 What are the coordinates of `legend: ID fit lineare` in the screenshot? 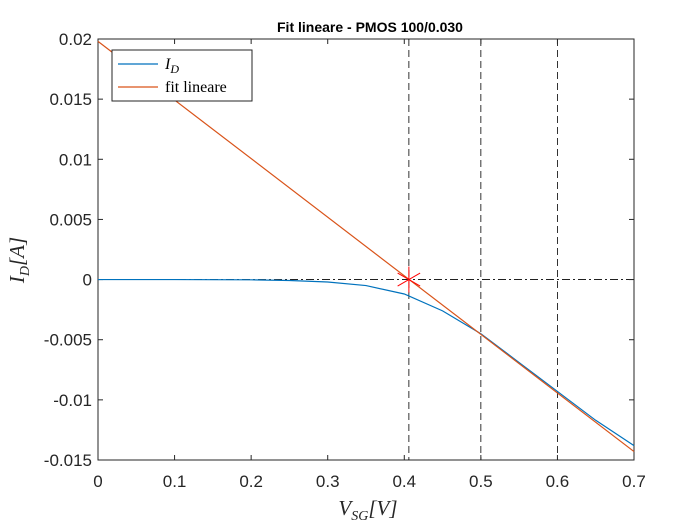 It's located at (182, 75).